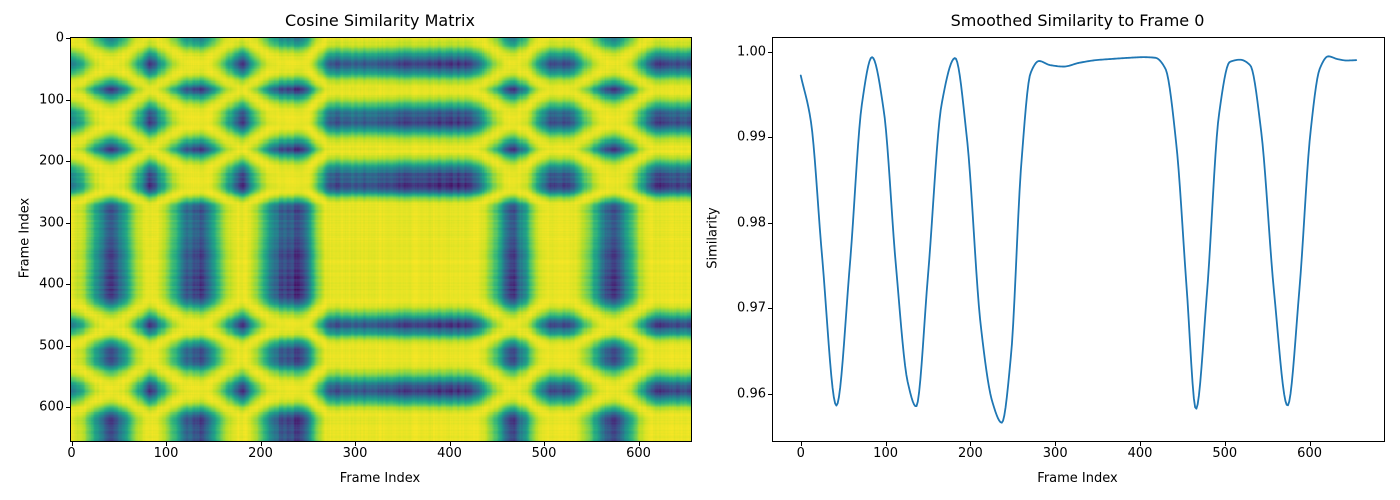 The width and height of the screenshot is (1400, 500). What do you see at coordinates (51, 407) in the screenshot?
I see `y-tick-label: 600` at bounding box center [51, 407].